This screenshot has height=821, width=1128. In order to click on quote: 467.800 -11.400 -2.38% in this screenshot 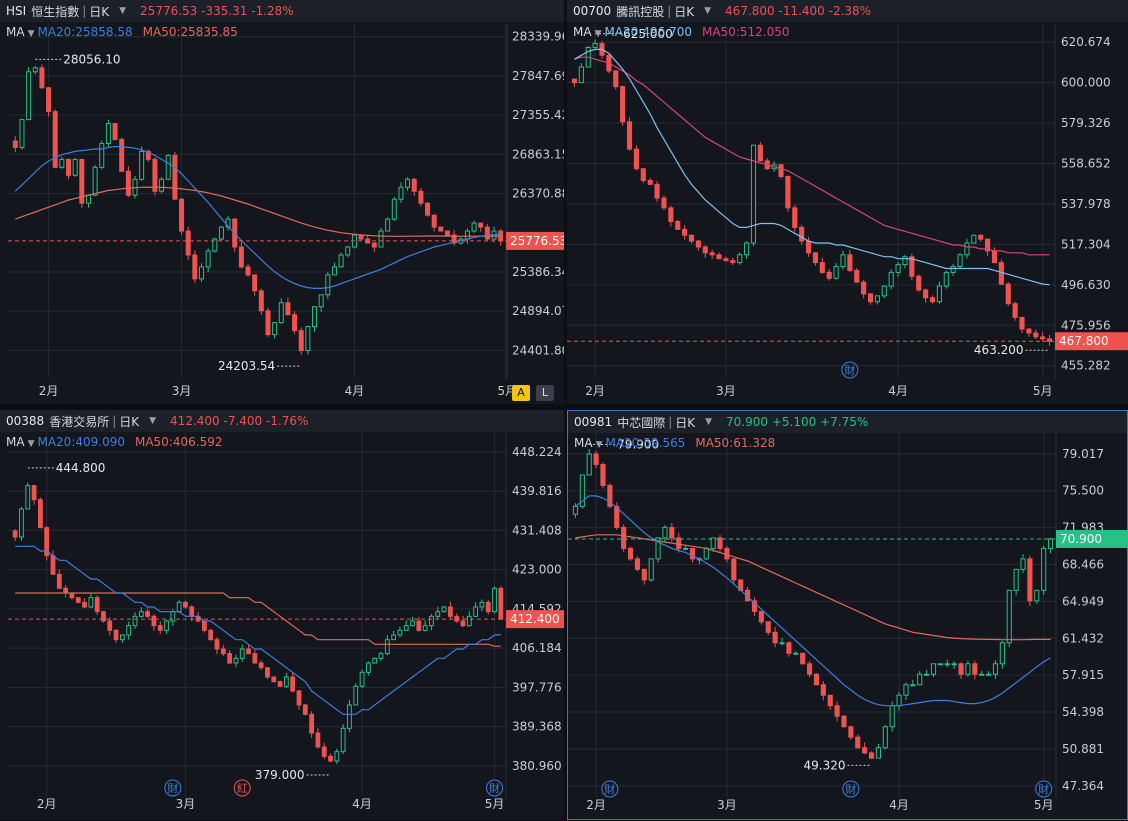, I will do `click(798, 11)`.